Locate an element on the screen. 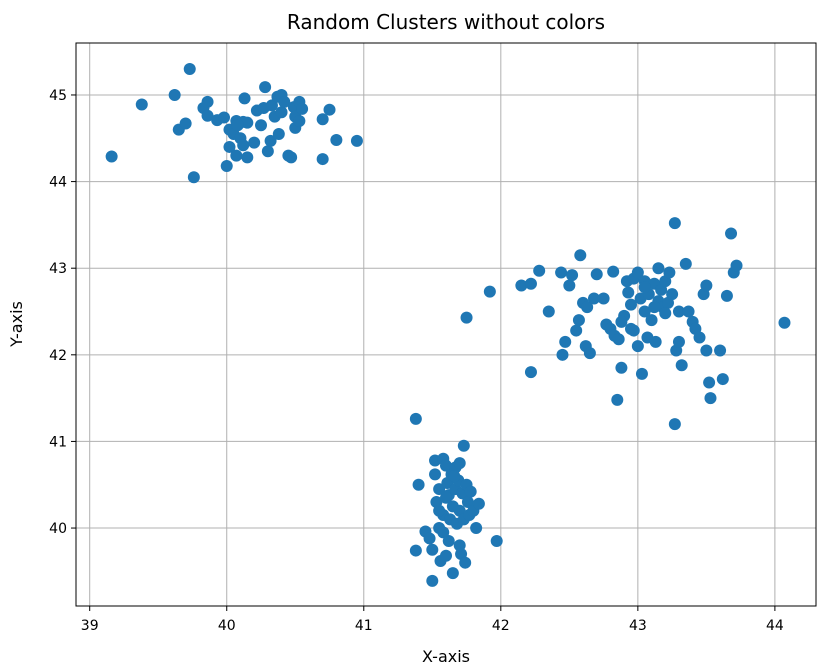 This screenshot has height=672, width=832. y-tick-label: 42 is located at coordinates (58, 356).